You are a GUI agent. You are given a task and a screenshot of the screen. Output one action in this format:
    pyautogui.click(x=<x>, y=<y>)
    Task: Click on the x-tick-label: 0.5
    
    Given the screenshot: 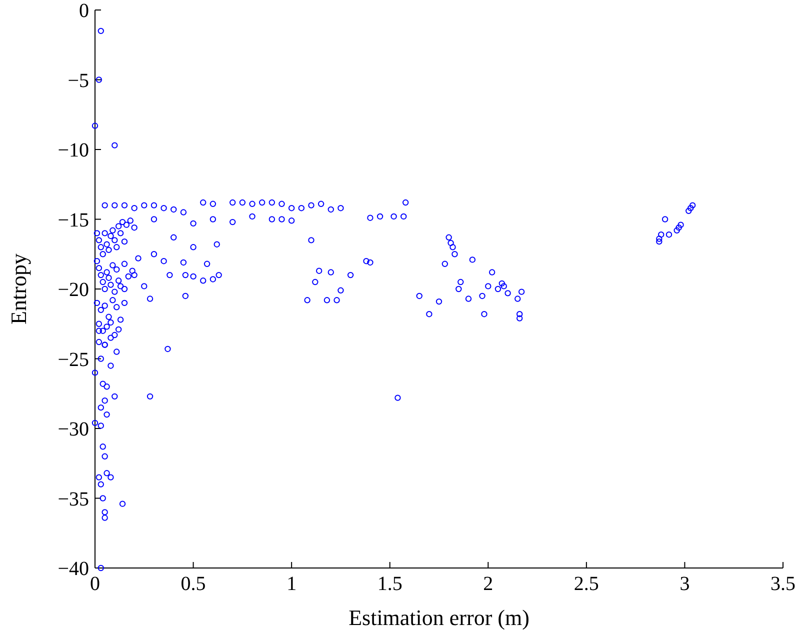 What is the action you would take?
    pyautogui.click(x=193, y=584)
    